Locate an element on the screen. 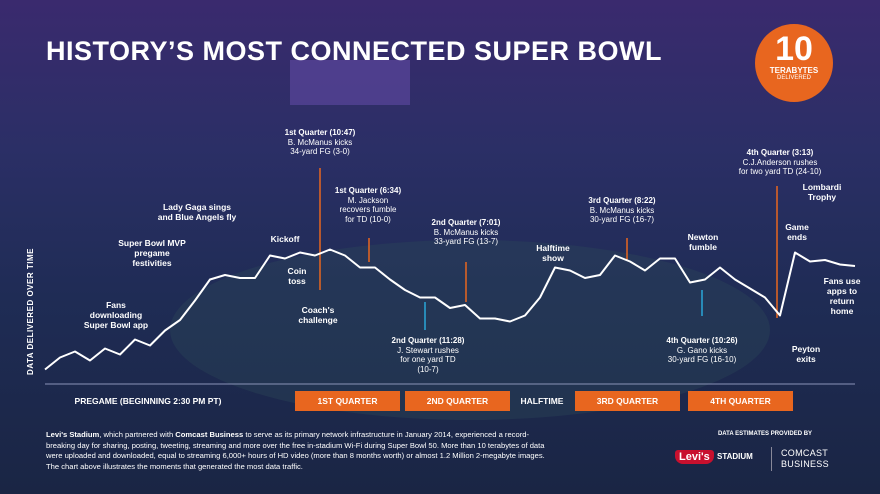  moment-label: Lombardi Trophy is located at coordinates (822, 192).